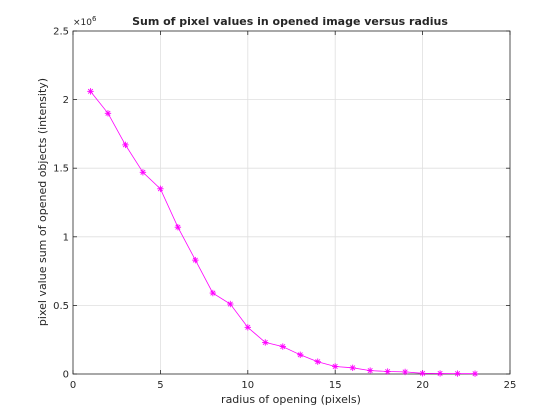  I want to click on x-tick-label: 20, so click(422, 385).